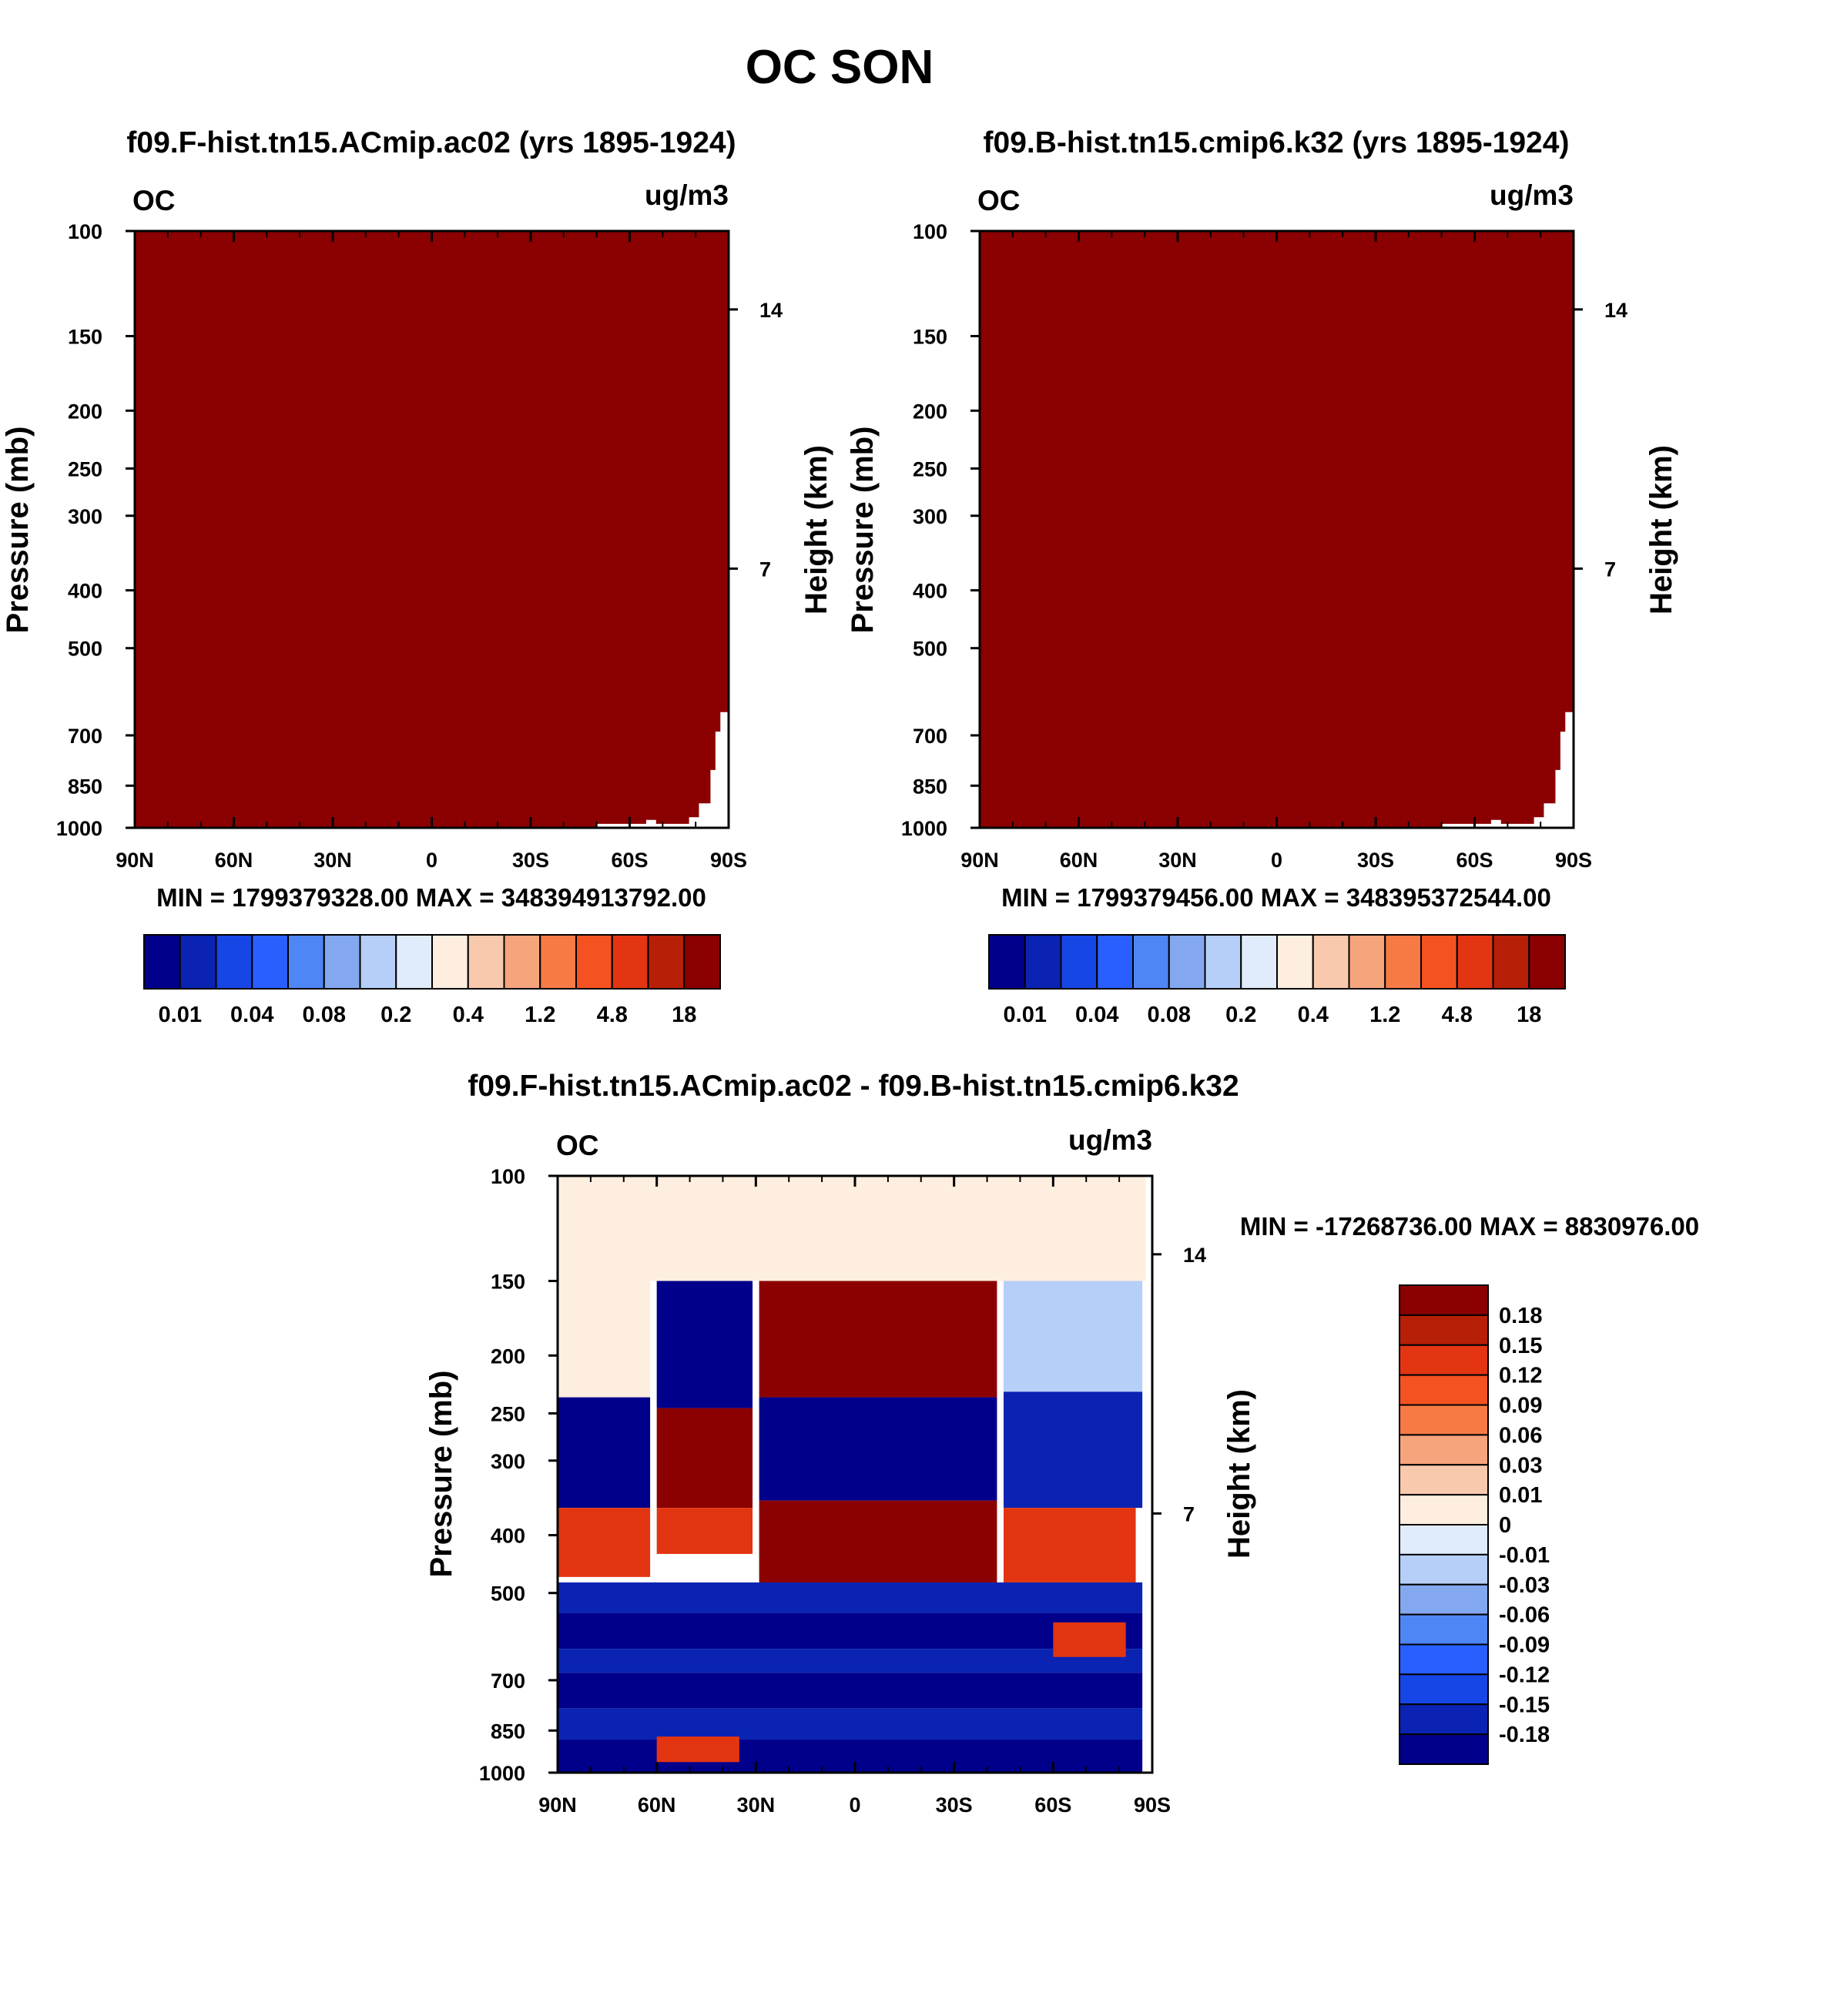 This screenshot has height=2016, width=1847. Describe the element at coordinates (1239, 1474) in the screenshot. I see `chart-diff-ylabel-right: Height (km)` at that location.